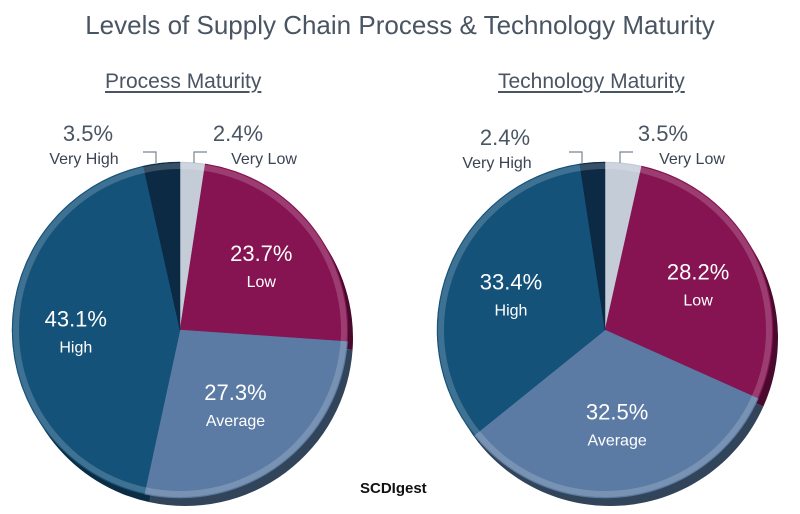  Describe the element at coordinates (235, 392) in the screenshot. I see `value-label-average: 27.3%` at that location.